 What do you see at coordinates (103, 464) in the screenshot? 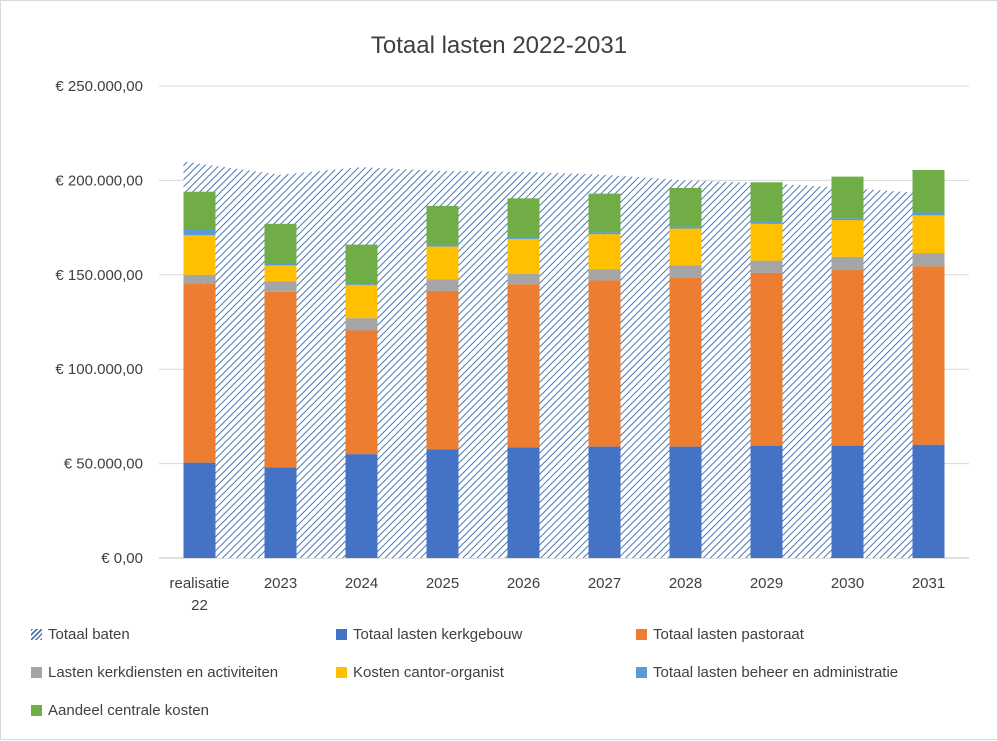
I see `y-tick-label: € 50.000,00` at bounding box center [103, 464].